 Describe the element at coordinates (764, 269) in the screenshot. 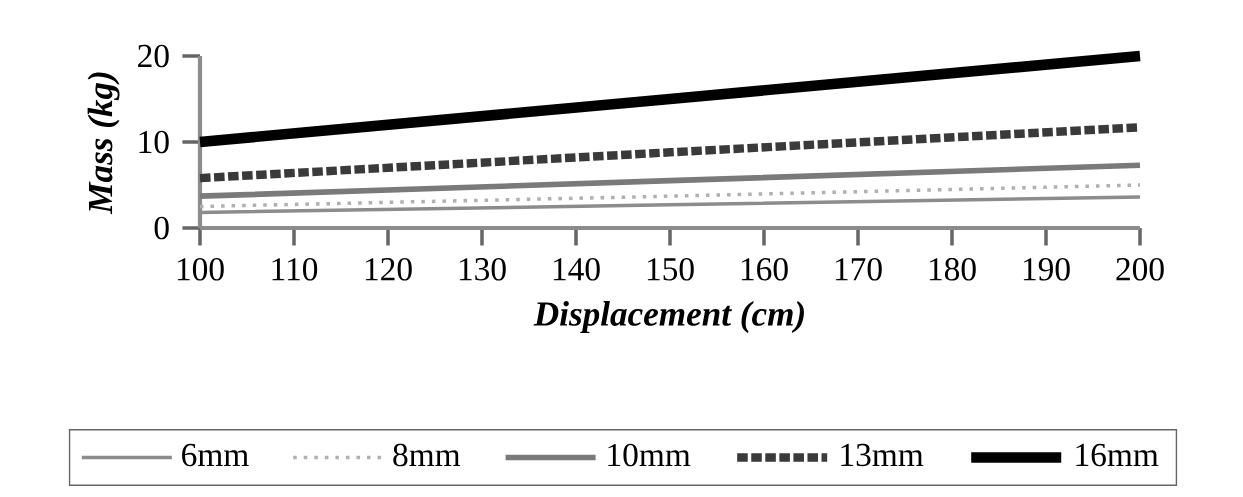

I see `x-tick-label: 160` at that location.